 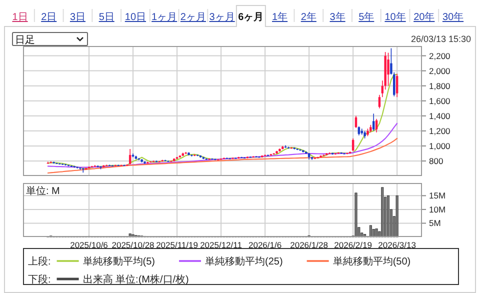 What do you see at coordinates (106, 17) in the screenshot?
I see `text: 5日` at bounding box center [106, 17].